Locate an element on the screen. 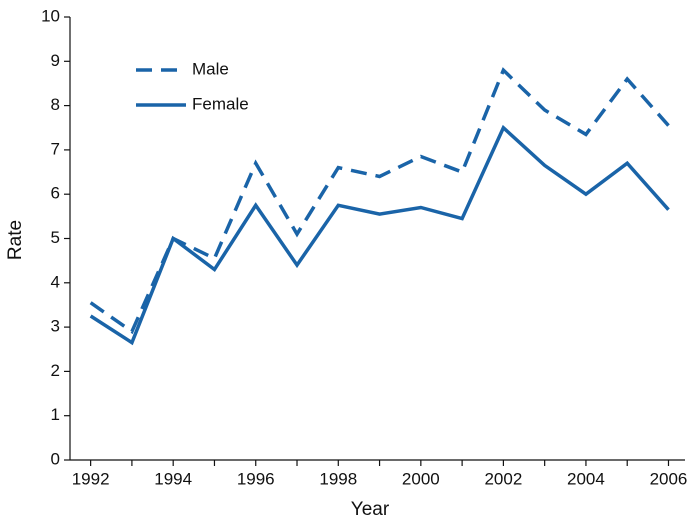 Image resolution: width=689 pixels, height=521 pixels. y-axis-label: Rate is located at coordinates (15, 240).